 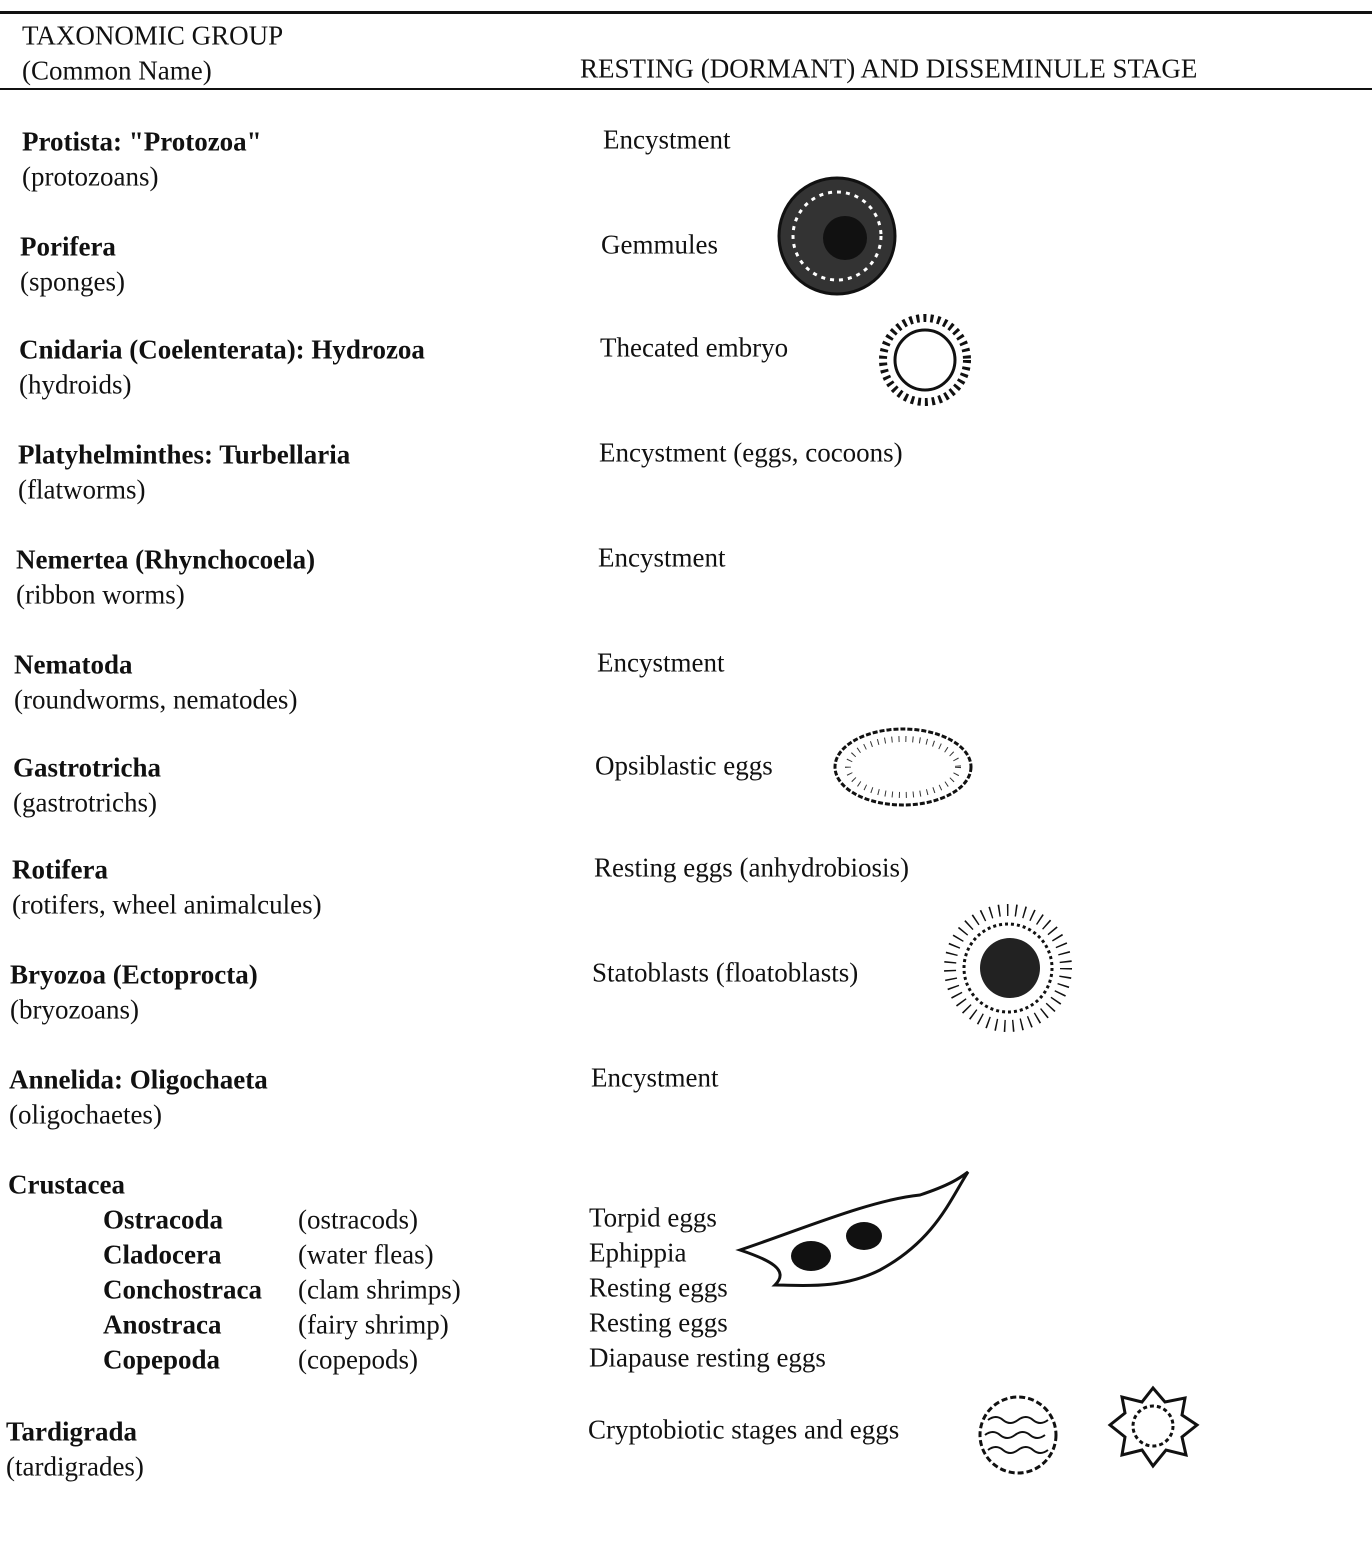 What do you see at coordinates (75, 1466) in the screenshot?
I see `common-name: (tardigrades)` at bounding box center [75, 1466].